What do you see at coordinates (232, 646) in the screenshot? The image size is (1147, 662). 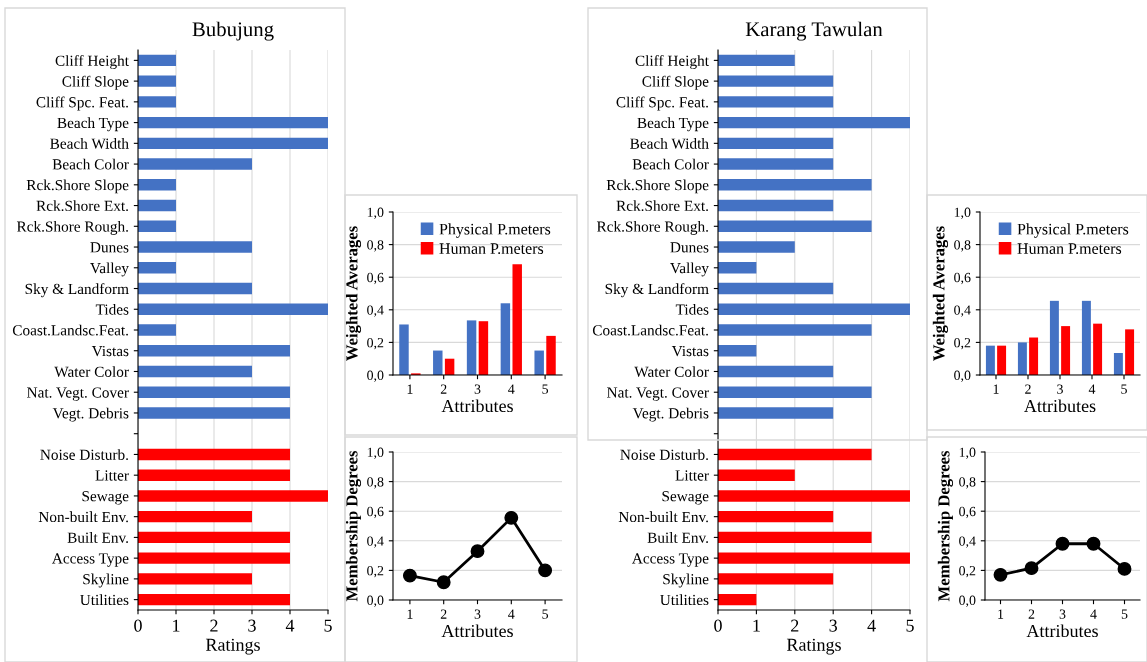 I see `x-axis-title: Ratings` at bounding box center [232, 646].